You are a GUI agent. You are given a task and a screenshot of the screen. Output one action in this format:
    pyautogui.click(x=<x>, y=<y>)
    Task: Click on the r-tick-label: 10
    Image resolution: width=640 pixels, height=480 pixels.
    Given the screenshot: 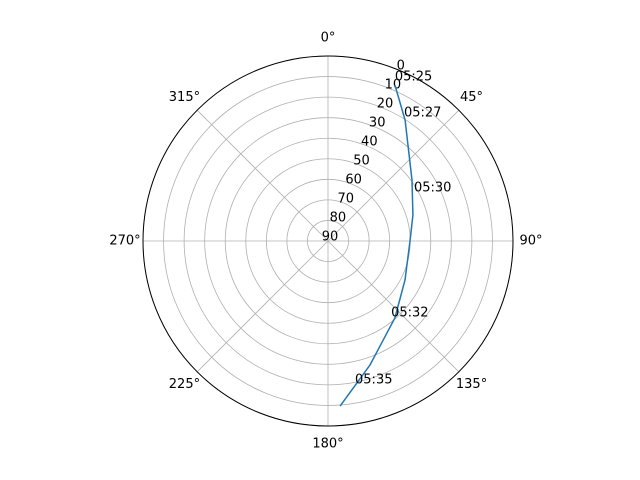 What is the action you would take?
    pyautogui.click(x=393, y=85)
    